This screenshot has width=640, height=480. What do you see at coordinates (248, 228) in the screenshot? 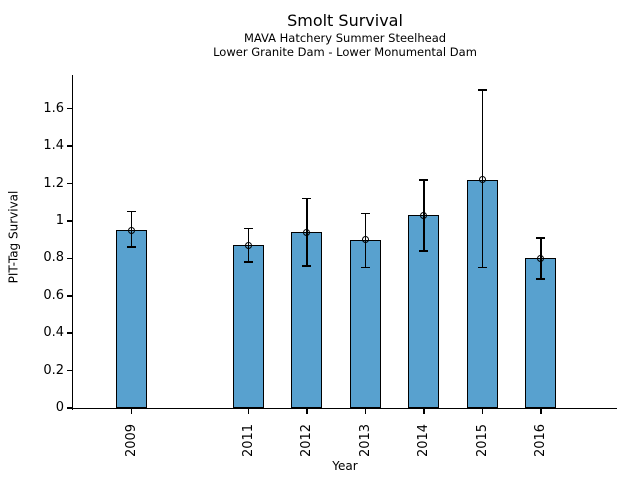
I see `error-cap-top-2011` at bounding box center [248, 228].